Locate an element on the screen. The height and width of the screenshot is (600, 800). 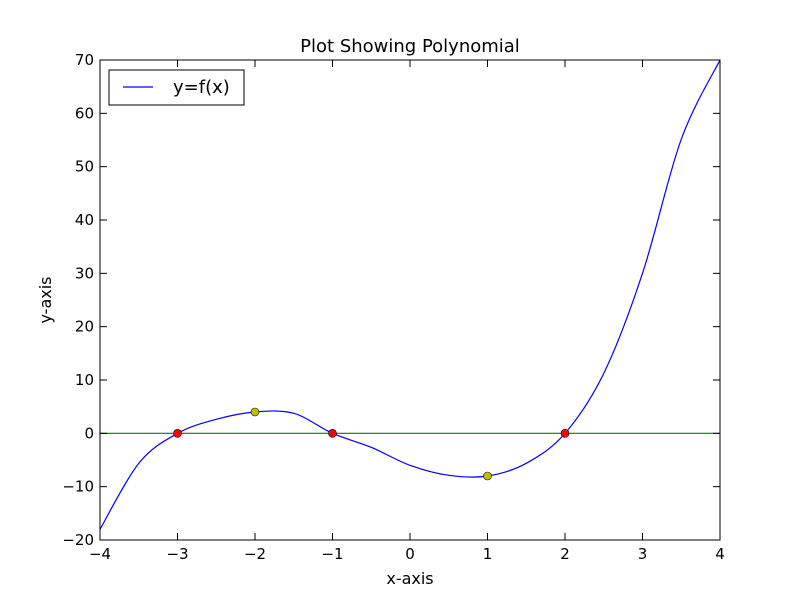
x-tick-label: 3 is located at coordinates (643, 554).